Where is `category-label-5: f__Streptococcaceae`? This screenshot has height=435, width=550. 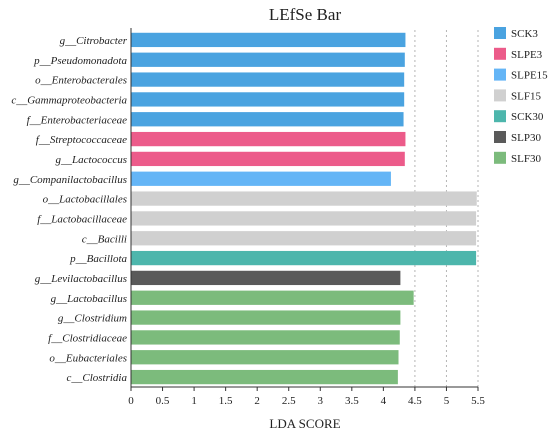
category-label-5: f__Streptococcaceae is located at coordinates (81, 140).